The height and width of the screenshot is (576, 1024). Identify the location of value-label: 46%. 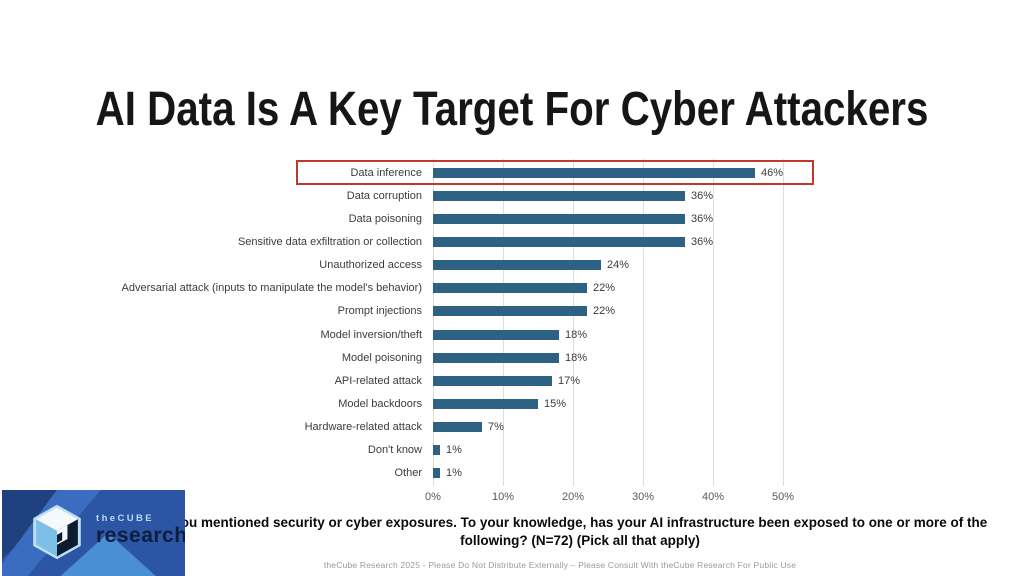
(772, 172).